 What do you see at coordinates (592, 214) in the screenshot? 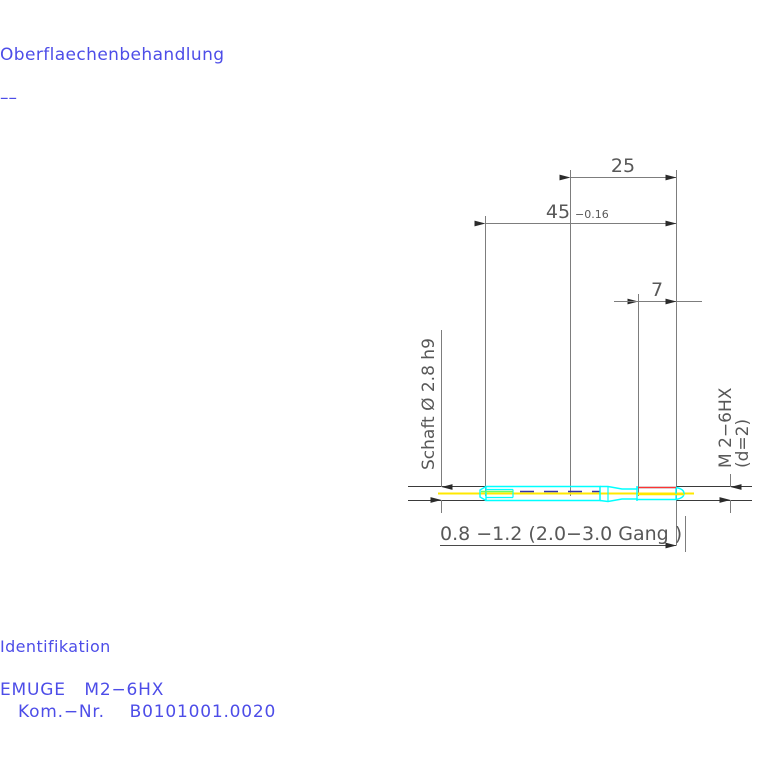
I see `dimension-tolerance-45: −0.16` at bounding box center [592, 214].